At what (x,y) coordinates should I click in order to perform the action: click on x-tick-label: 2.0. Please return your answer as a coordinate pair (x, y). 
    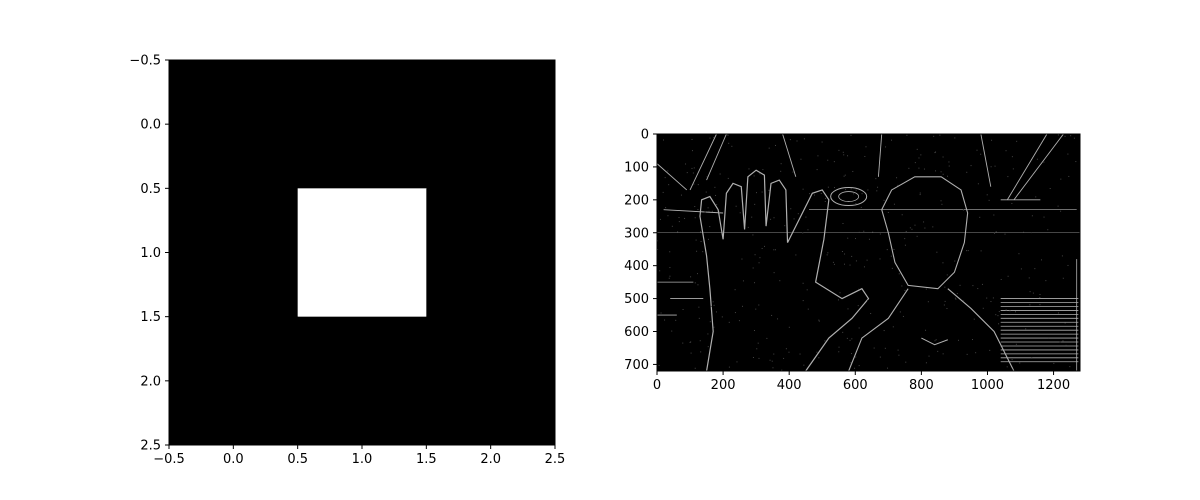
    Looking at the image, I should click on (490, 459).